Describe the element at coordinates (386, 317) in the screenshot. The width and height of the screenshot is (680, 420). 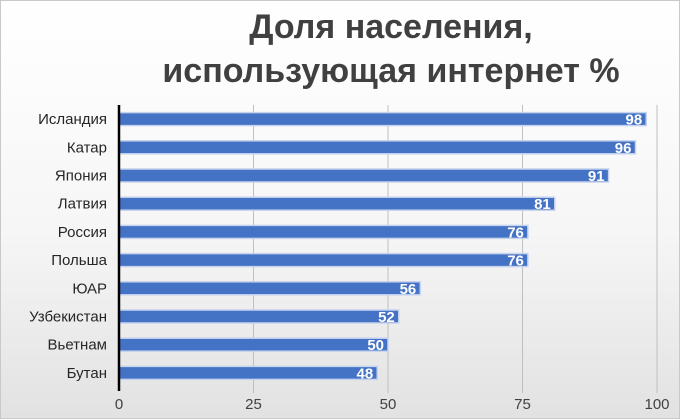
I see `data-label: 52` at that location.